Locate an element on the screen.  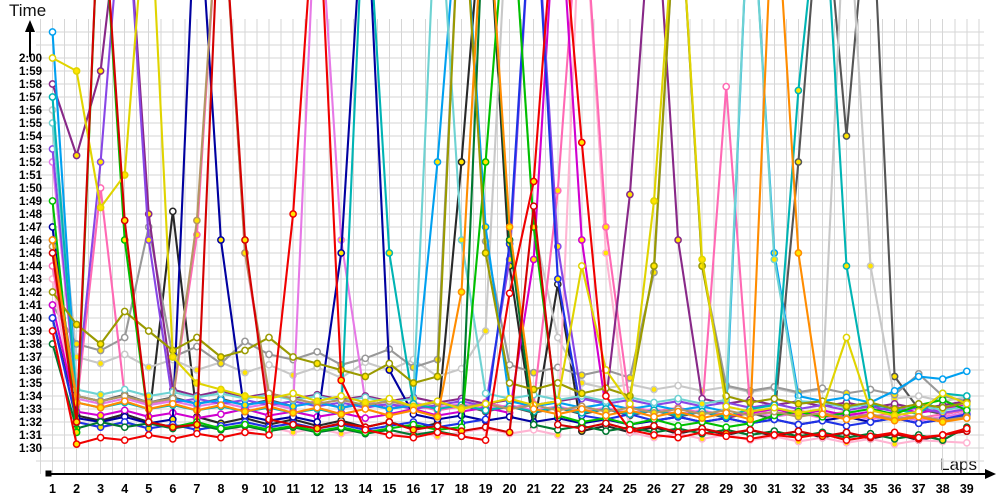
x-tick-label: 3 is located at coordinates (100, 489).